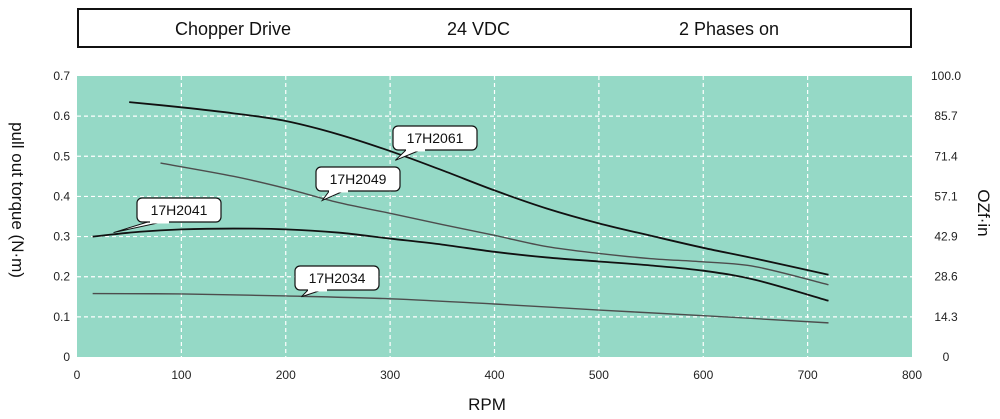 The width and height of the screenshot is (1000, 419). I want to click on callout-label: 17H2061, so click(435, 138).